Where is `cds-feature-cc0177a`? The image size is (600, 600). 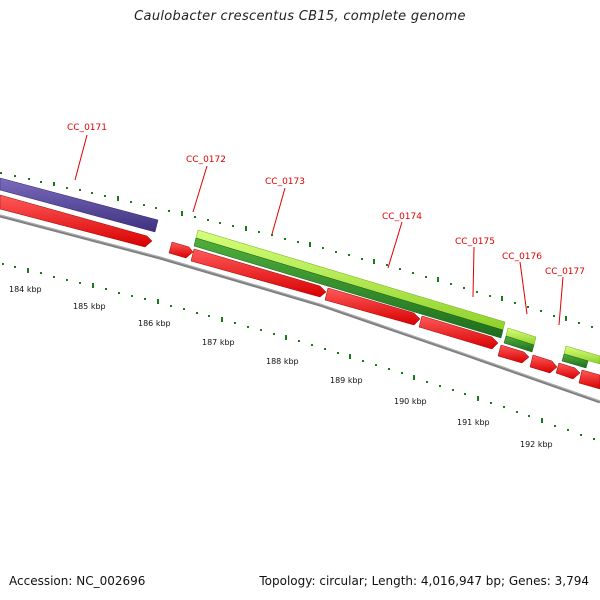
cds-feature-cc0177a is located at coordinates (543, 364).